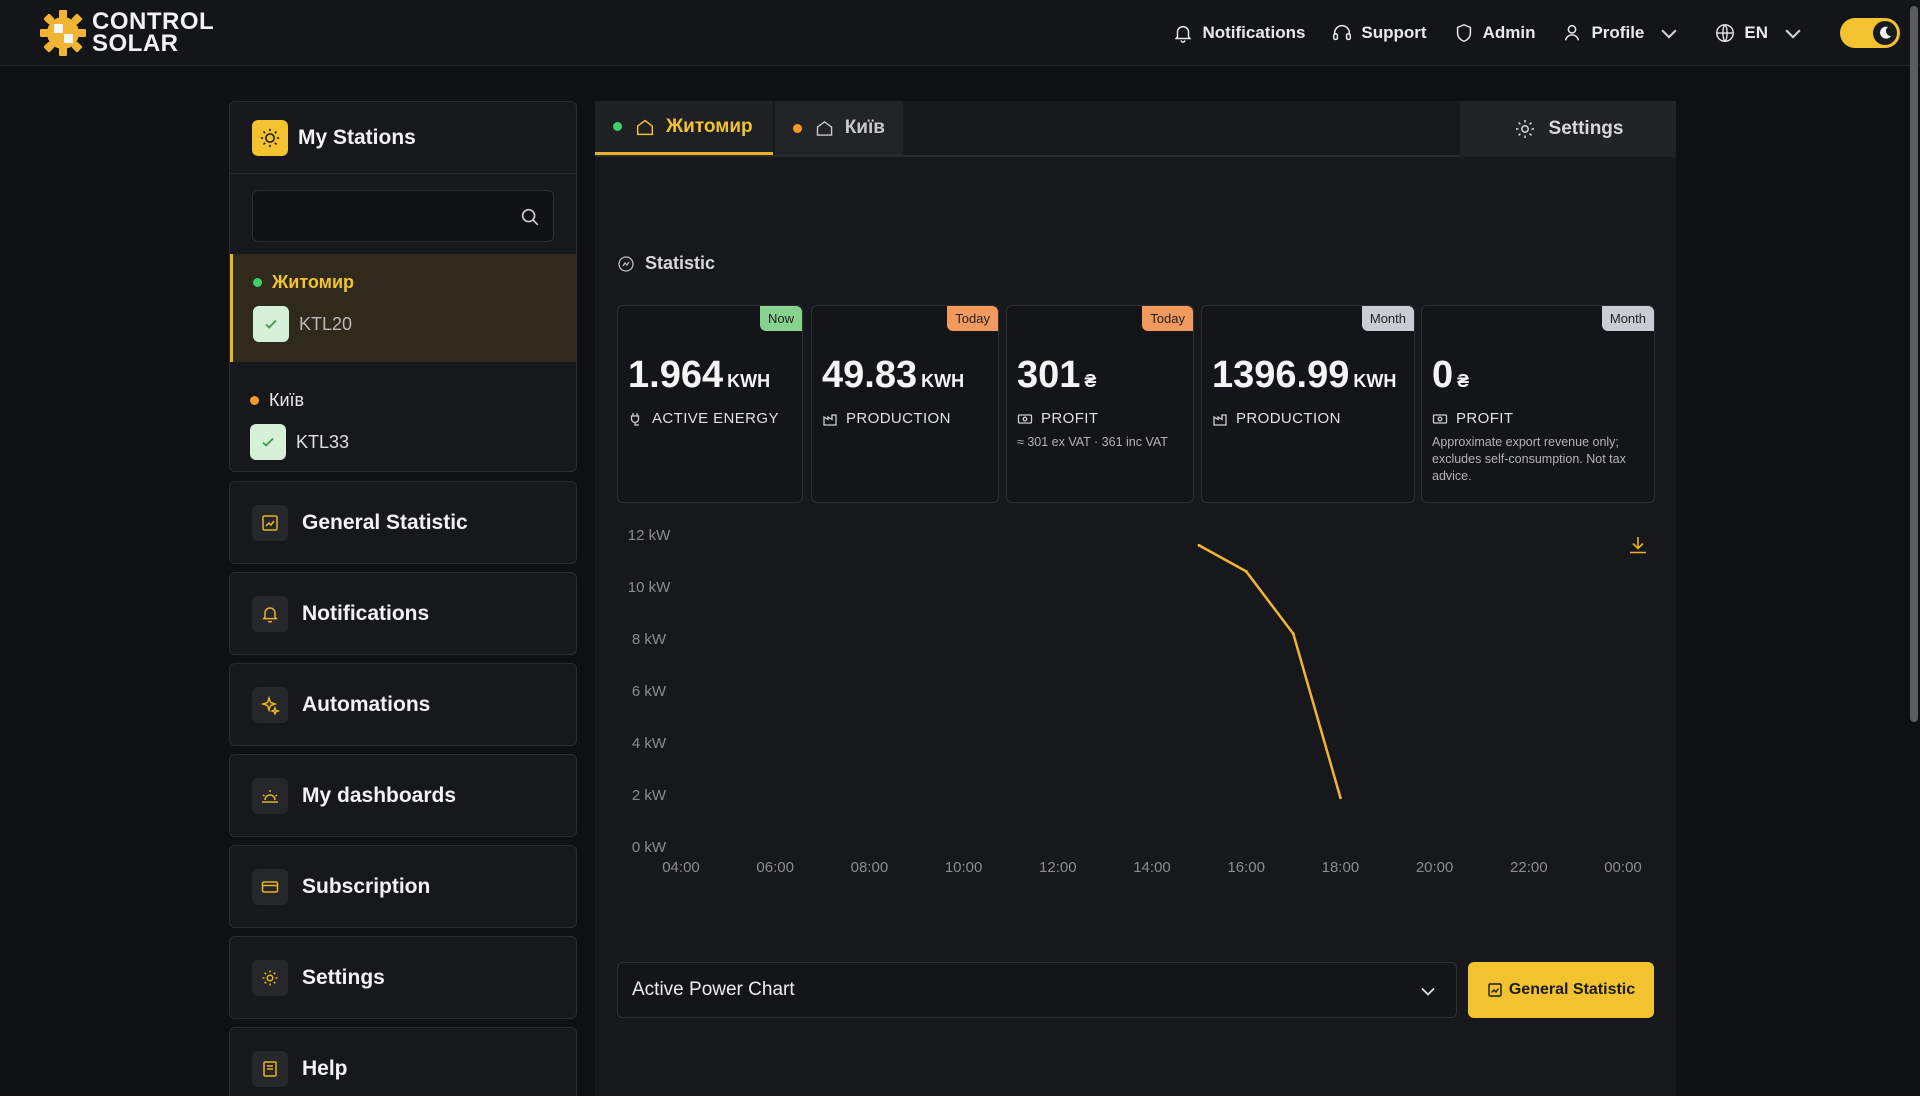  I want to click on device-item: KTL33, so click(299, 442).